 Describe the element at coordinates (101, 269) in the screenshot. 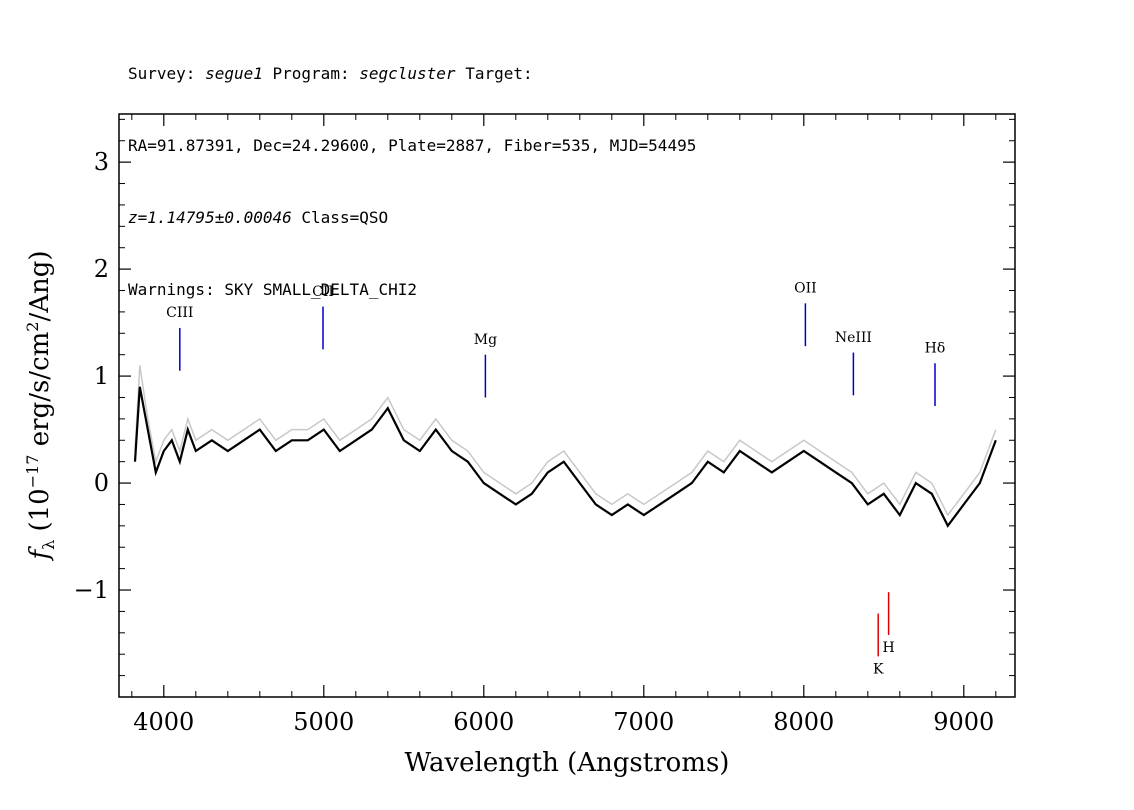

I see `y-tick-label: 2` at that location.